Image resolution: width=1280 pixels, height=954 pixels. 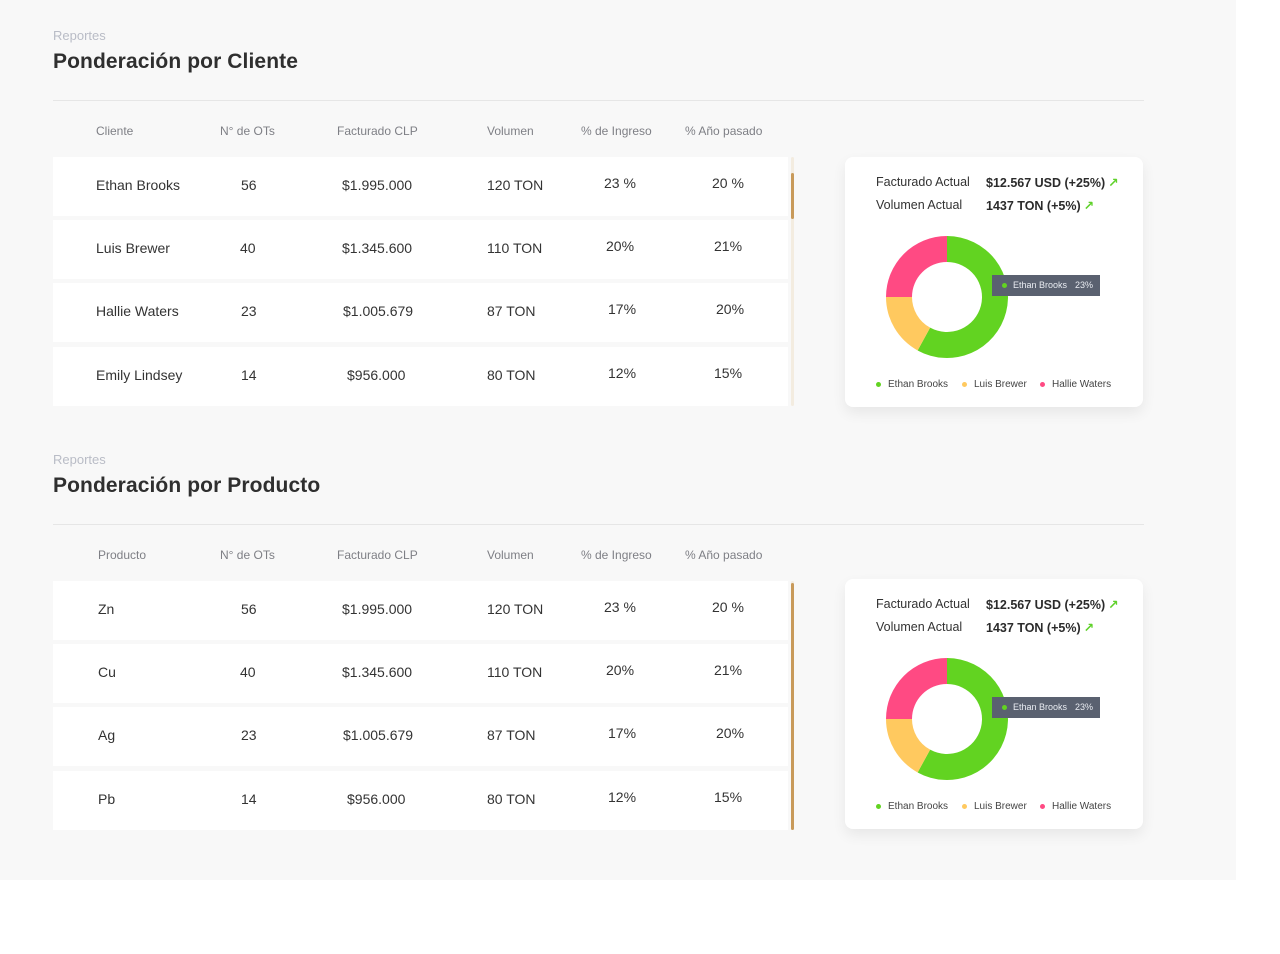 I want to click on cell-name: Luis Brewer, so click(x=133, y=248).